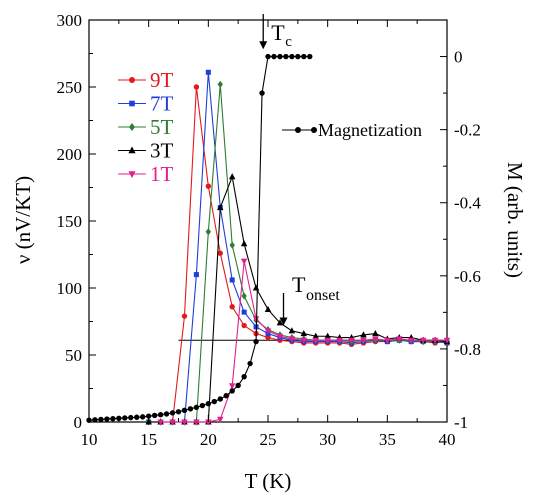 Image resolution: width=533 pixels, height=501 pixels. What do you see at coordinates (458, 57) in the screenshot?
I see `y-right-tick-label: 0` at bounding box center [458, 57].